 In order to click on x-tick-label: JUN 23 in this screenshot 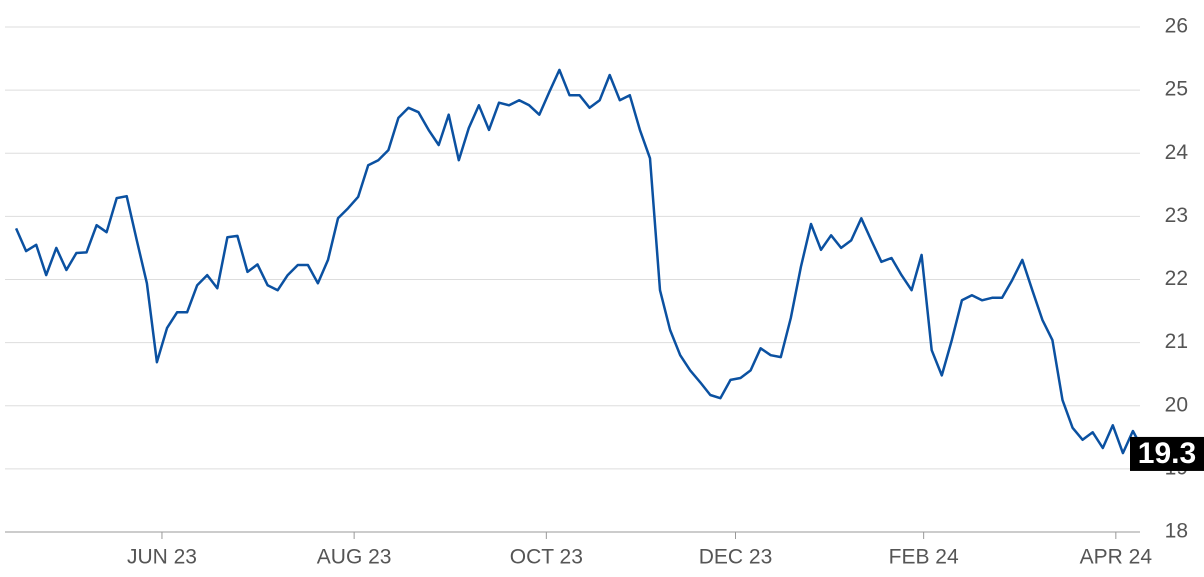, I will do `click(162, 557)`.